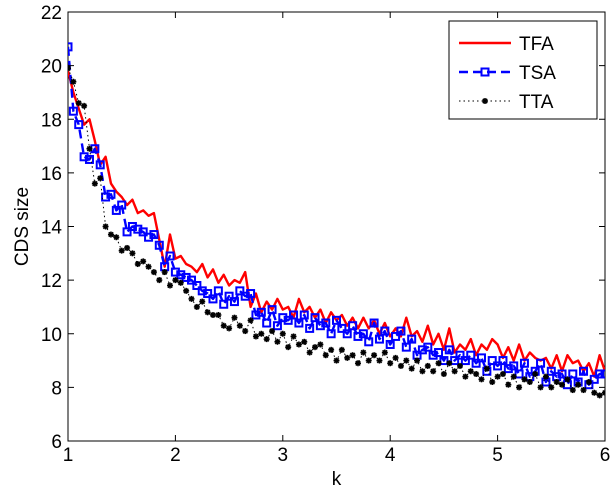  I want to click on y-tick-label: 14, so click(52, 228).